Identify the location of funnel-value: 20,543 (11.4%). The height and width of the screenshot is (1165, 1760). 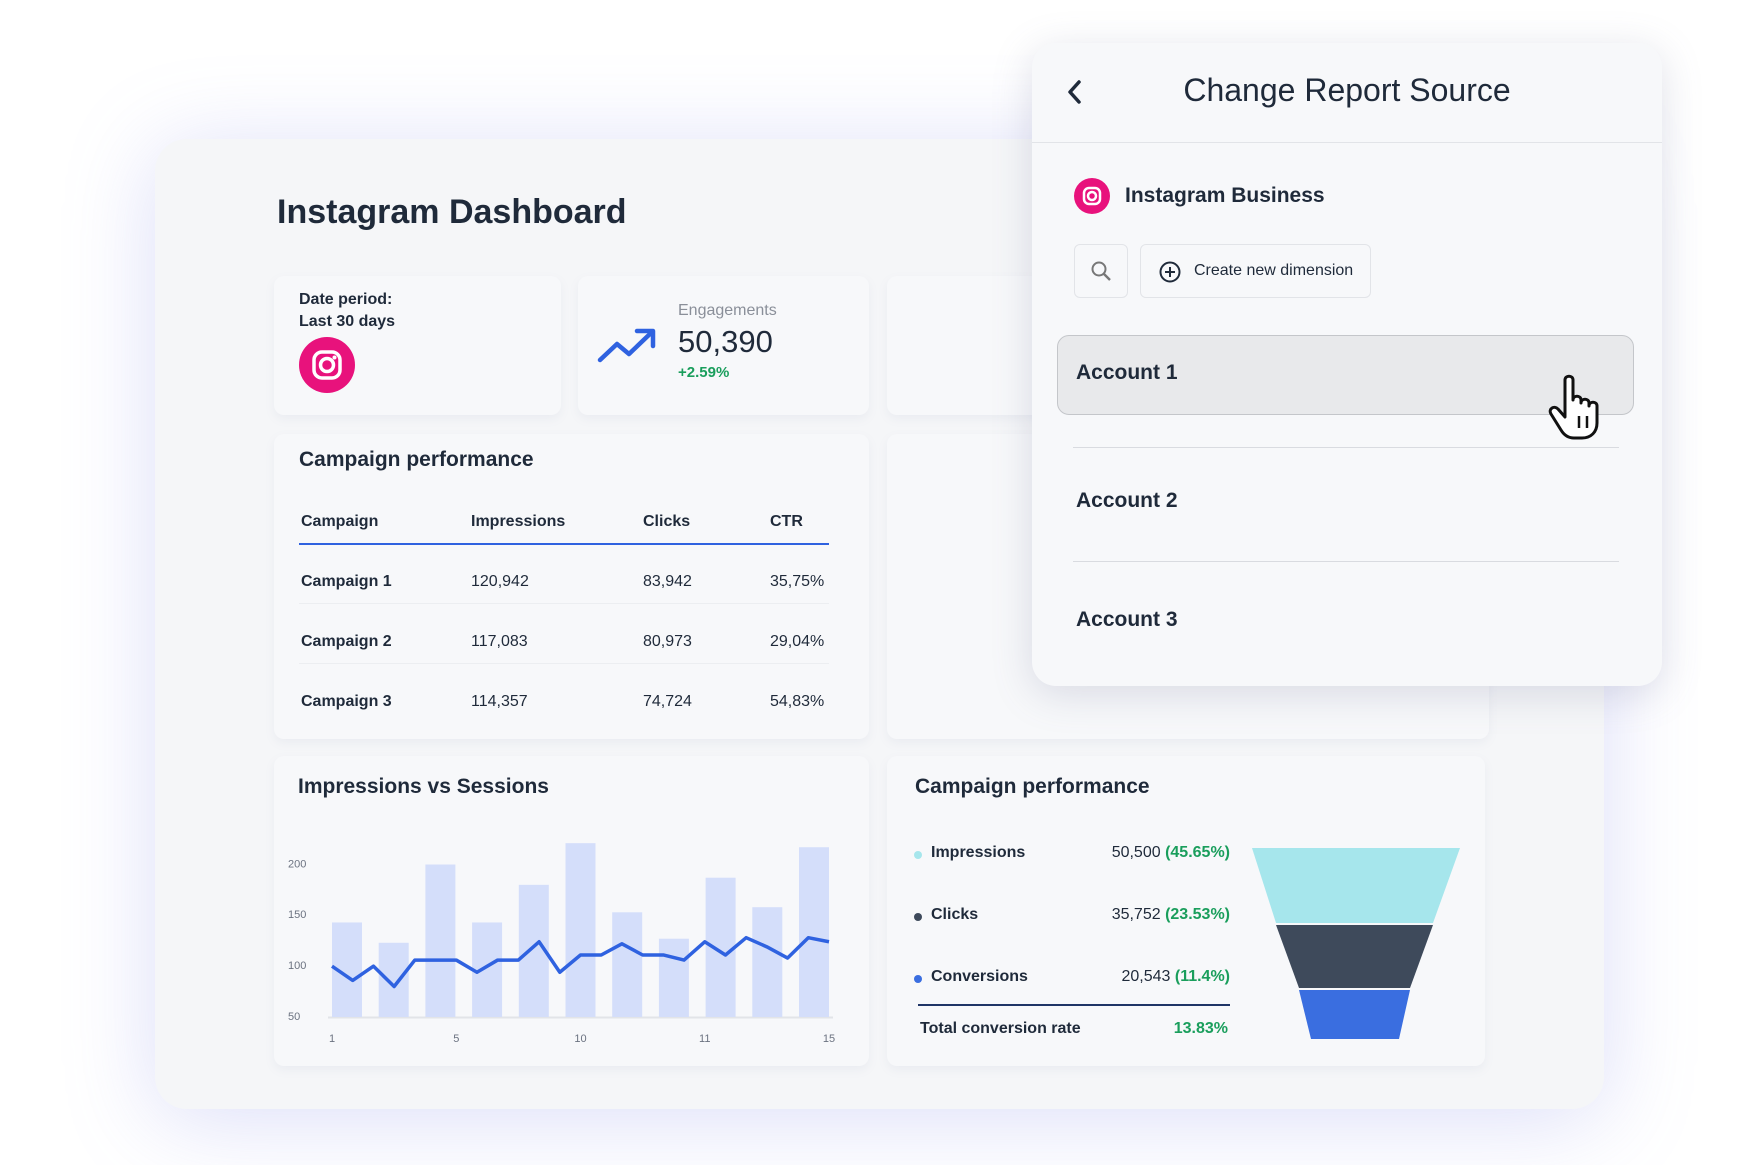
(1175, 977).